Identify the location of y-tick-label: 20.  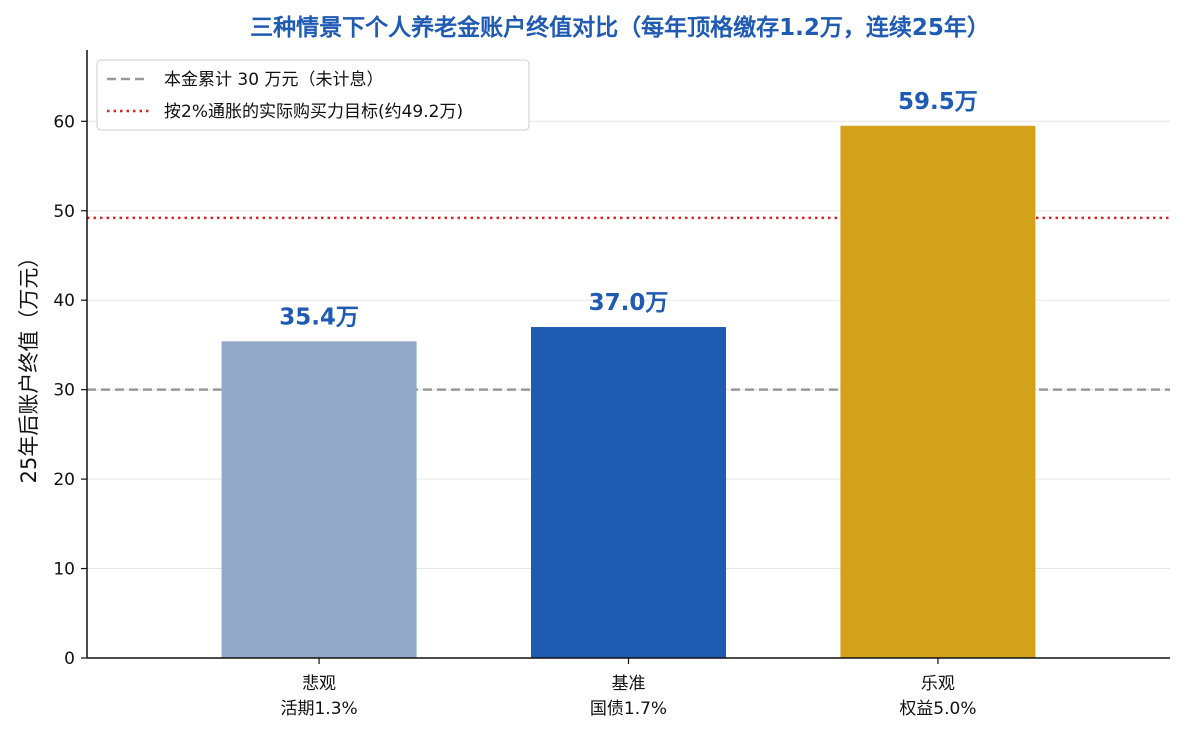
(64, 480).